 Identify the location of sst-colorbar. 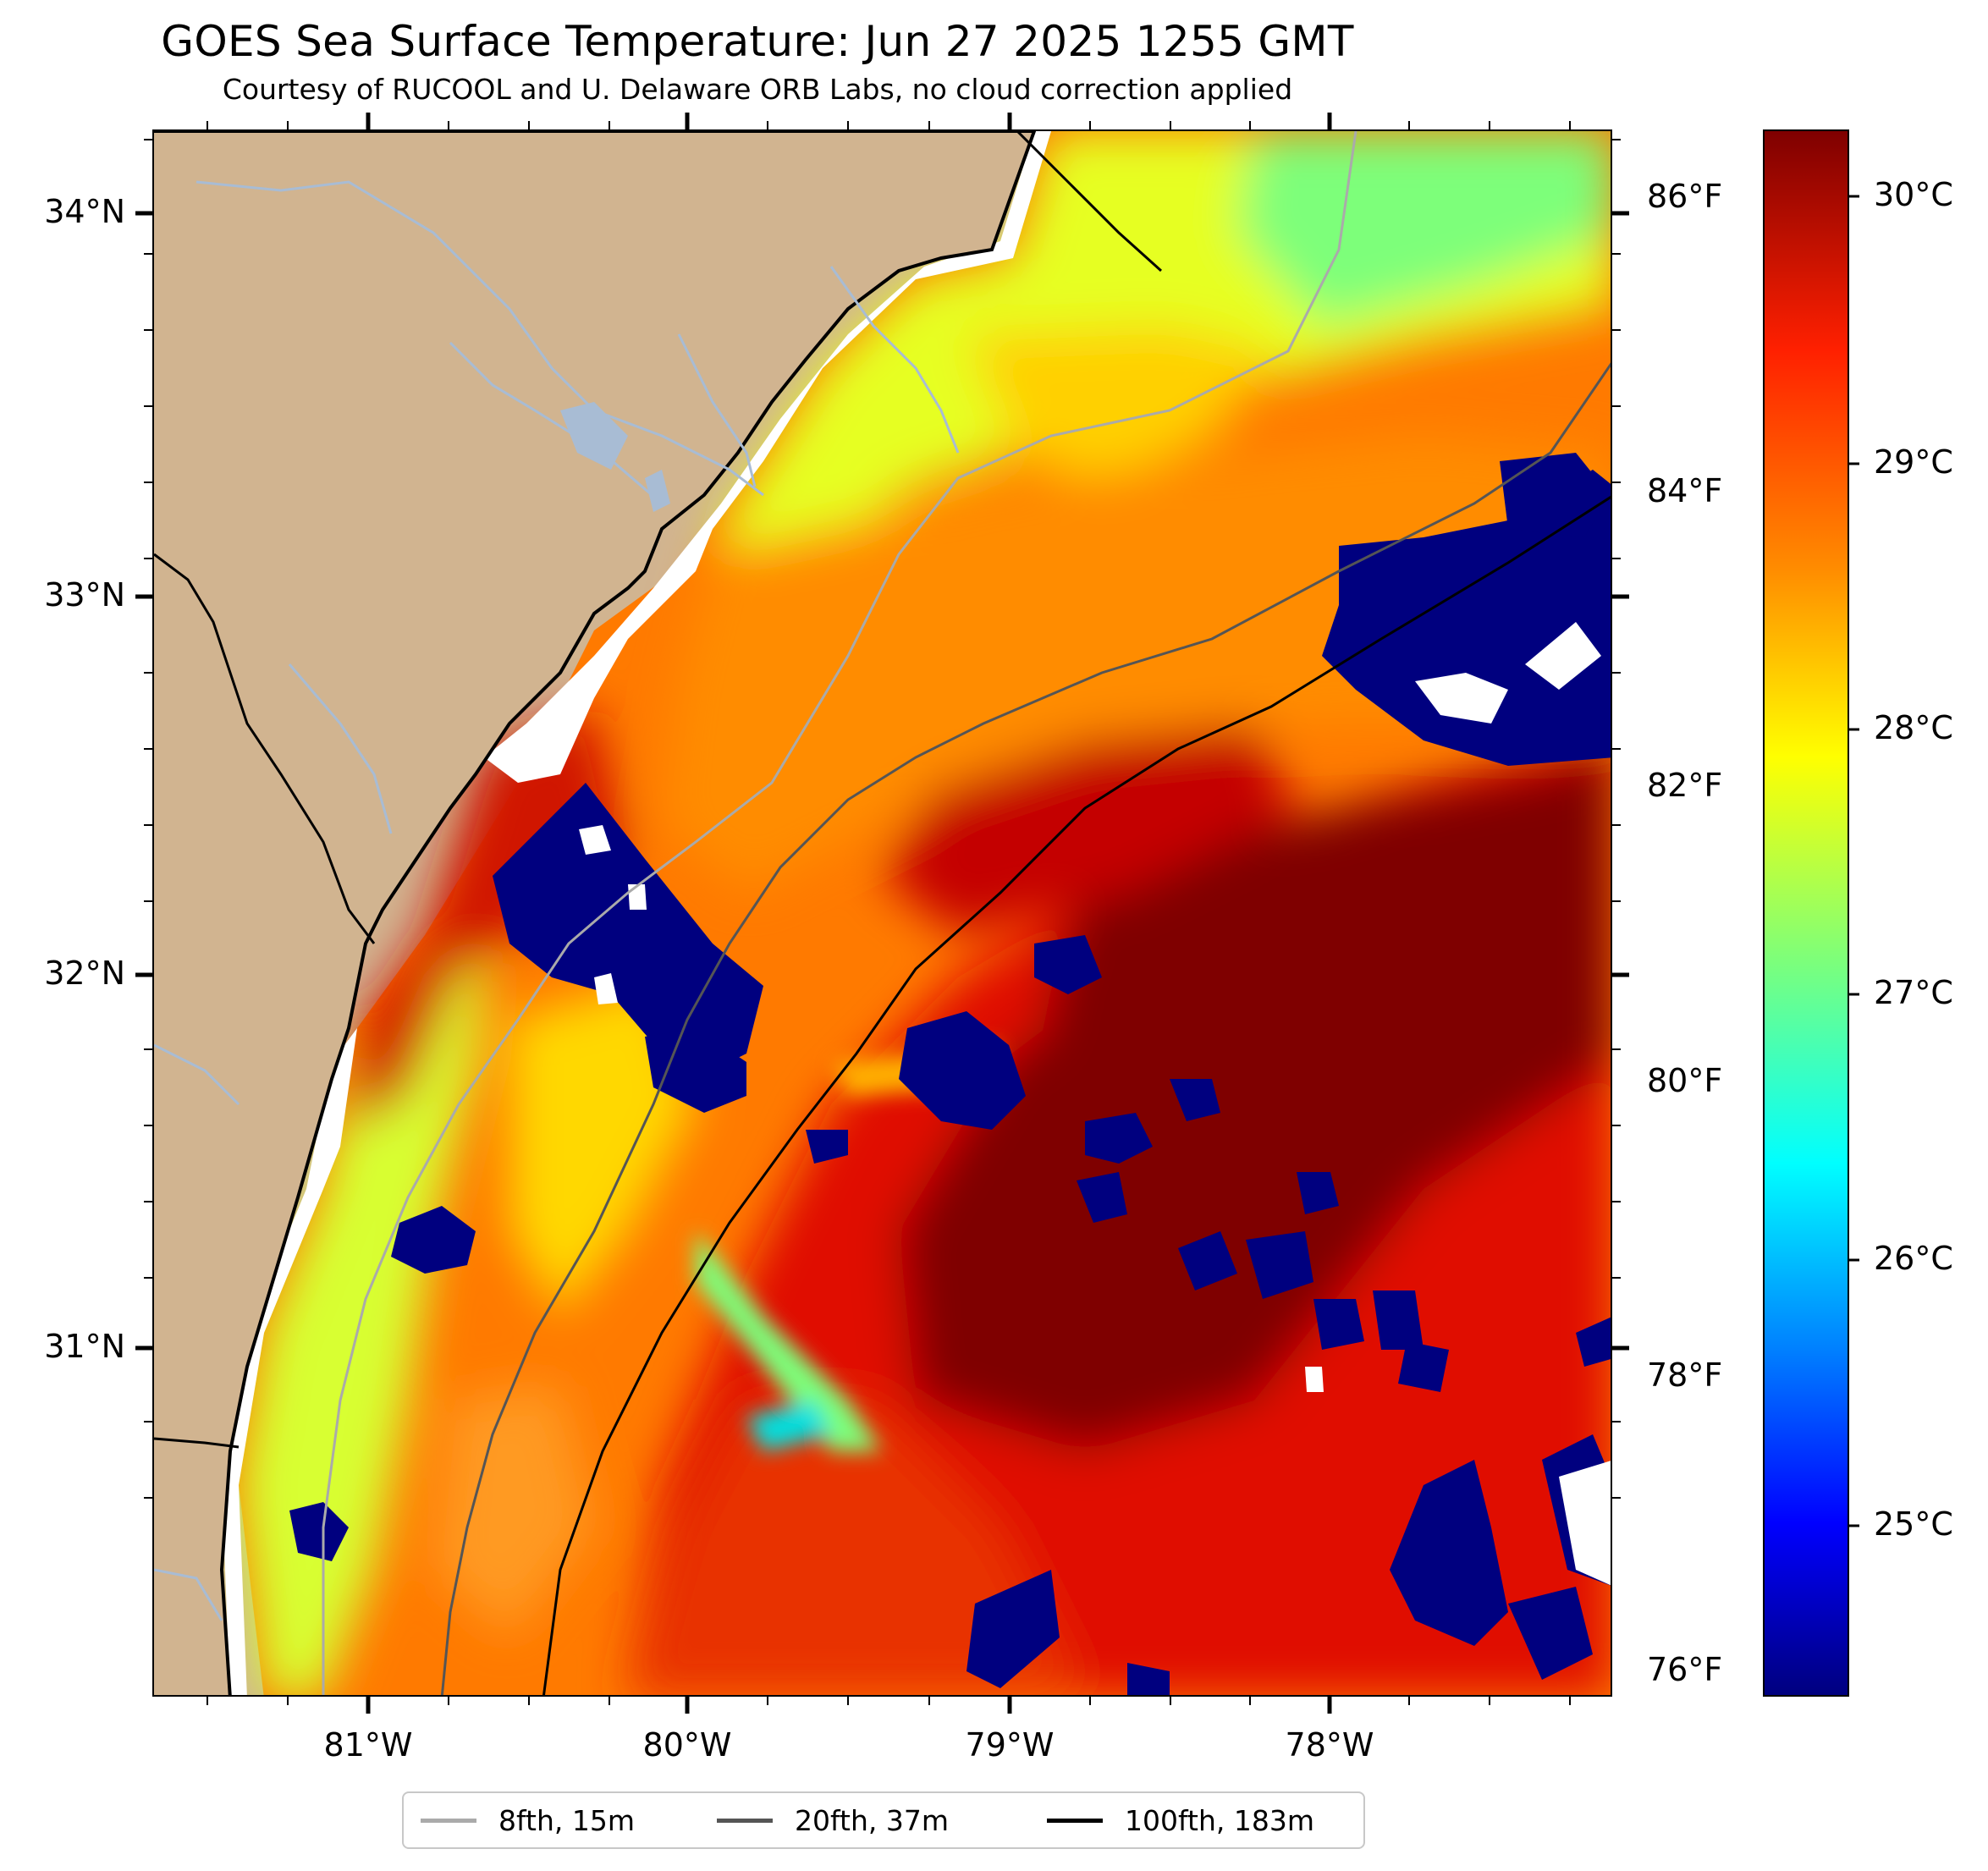
(1806, 913).